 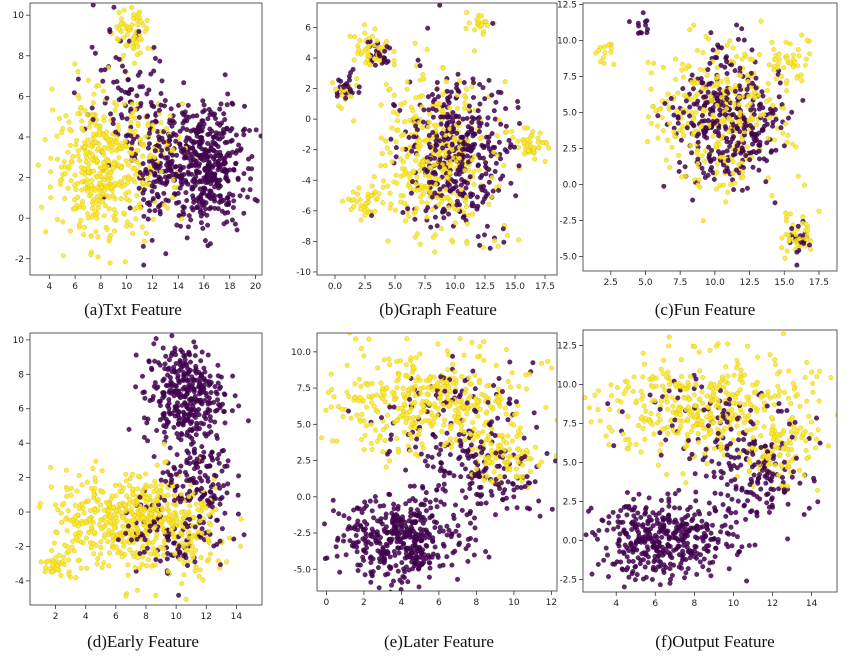 I want to click on panel-caption: (d)Early Feature, so click(x=143, y=641).